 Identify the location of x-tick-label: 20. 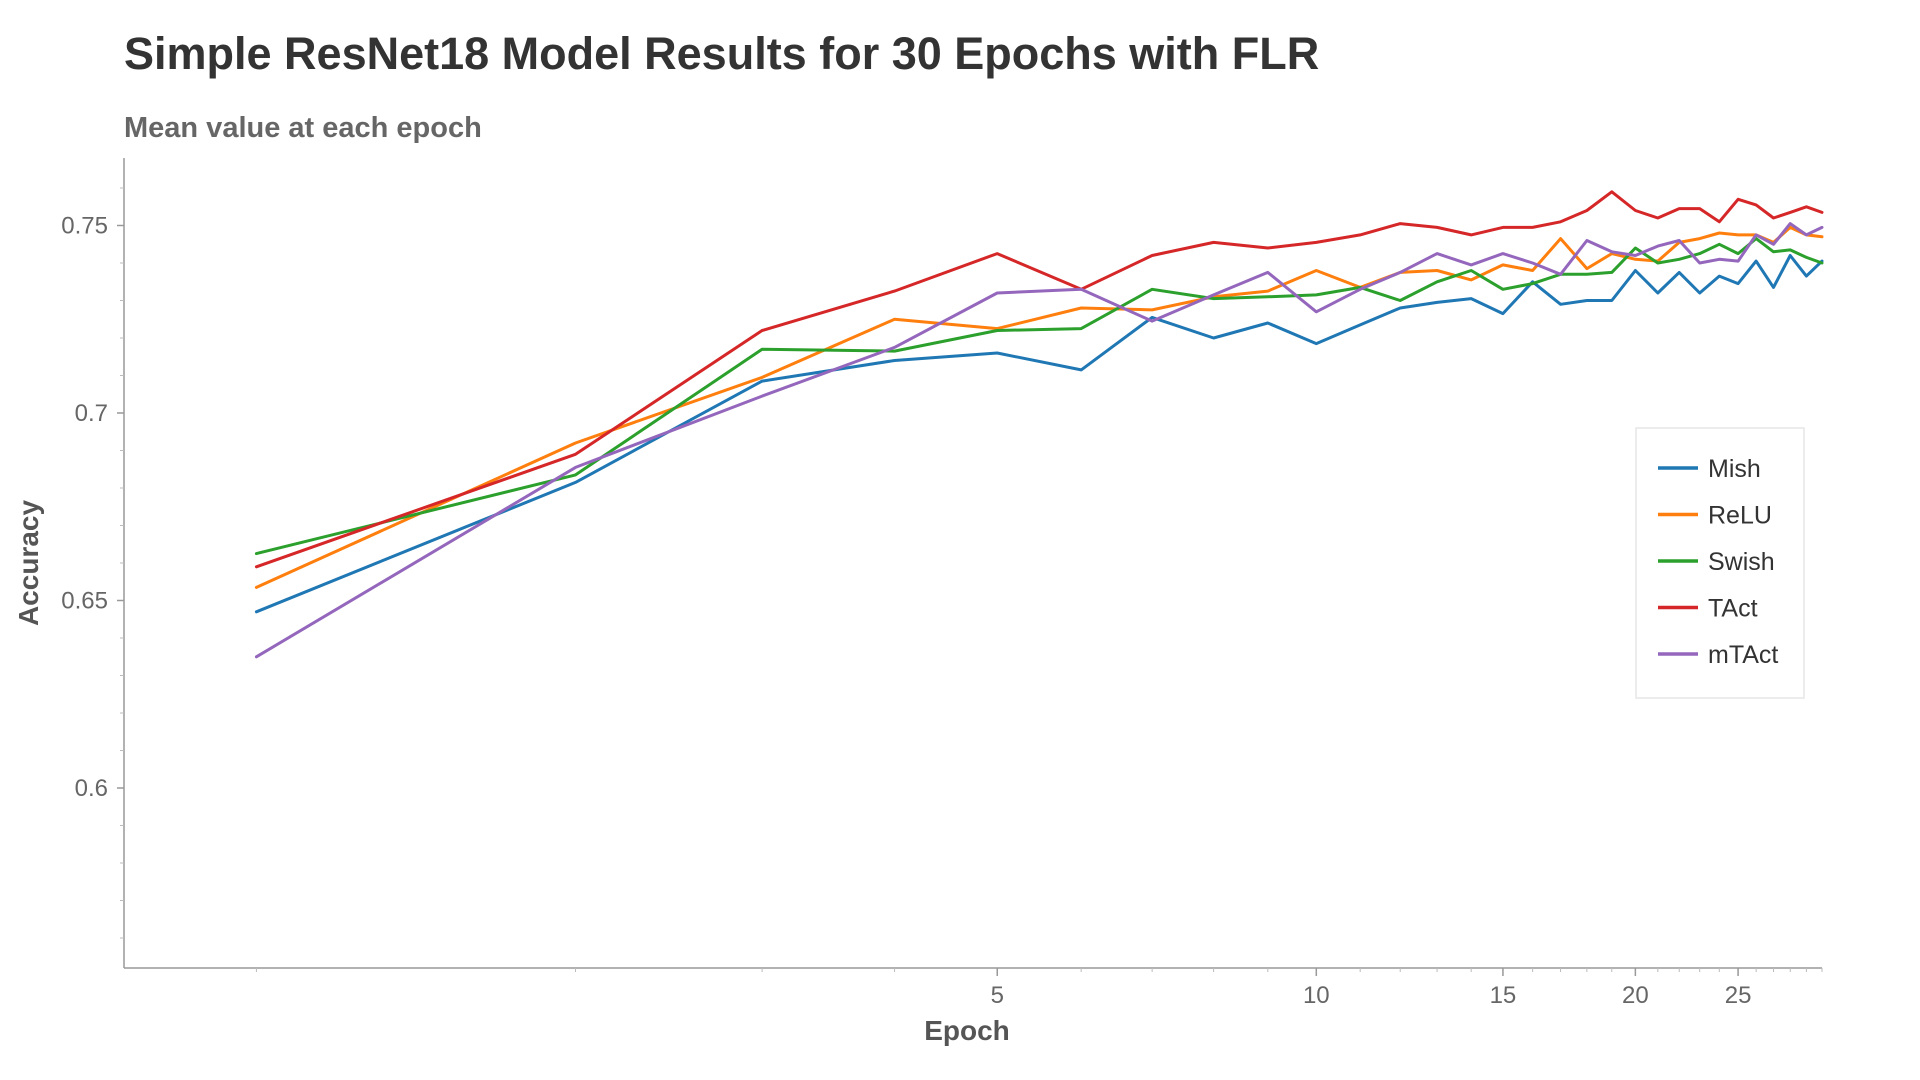
(1635, 995).